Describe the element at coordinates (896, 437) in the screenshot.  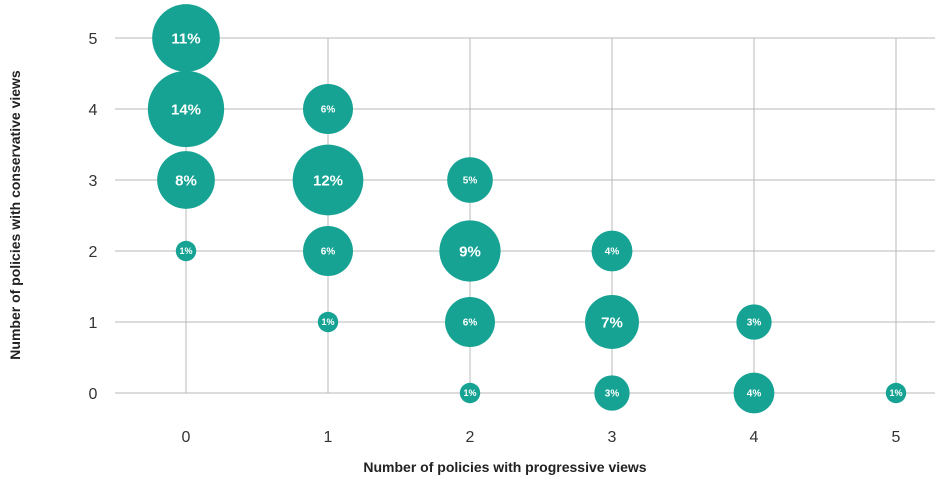
I see `x-tick-label: 5` at that location.